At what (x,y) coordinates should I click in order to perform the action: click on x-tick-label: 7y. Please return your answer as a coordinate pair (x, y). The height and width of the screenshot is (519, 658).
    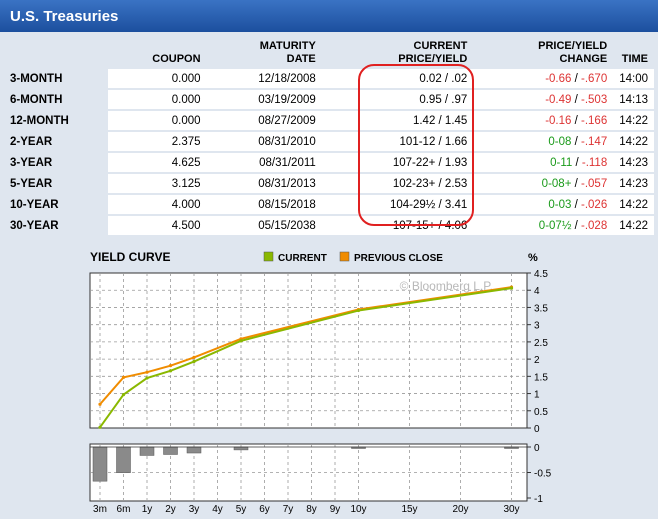
    Looking at the image, I should click on (288, 509).